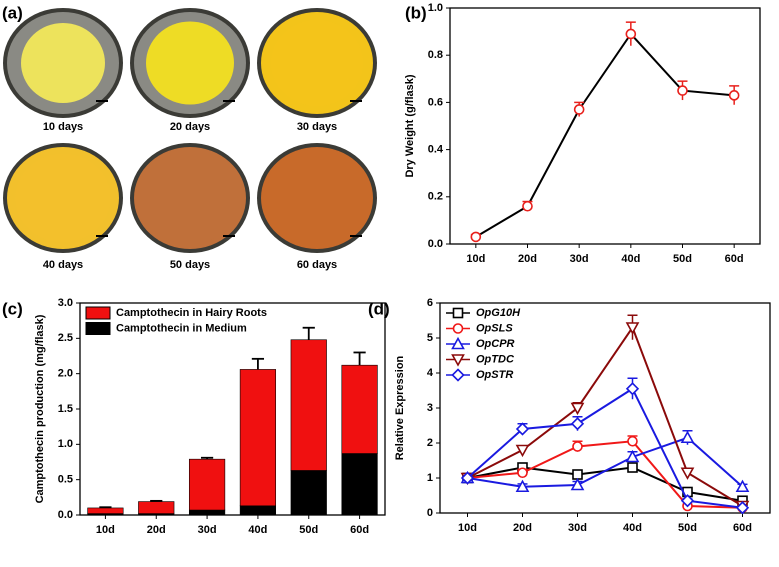 The width and height of the screenshot is (779, 567). I want to click on legend-label: OpSLS, so click(494, 328).